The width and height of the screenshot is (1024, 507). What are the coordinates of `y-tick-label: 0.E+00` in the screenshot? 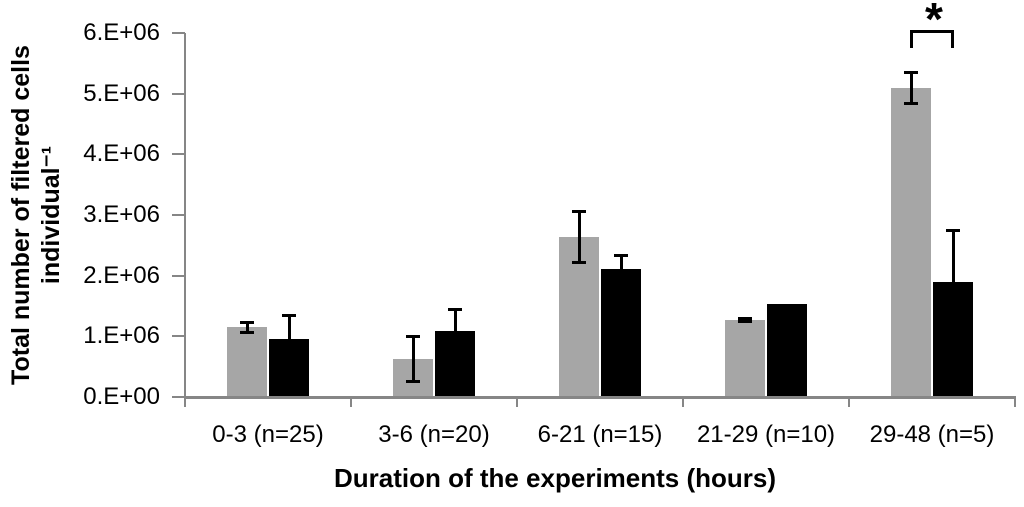 It's located at (121, 396).